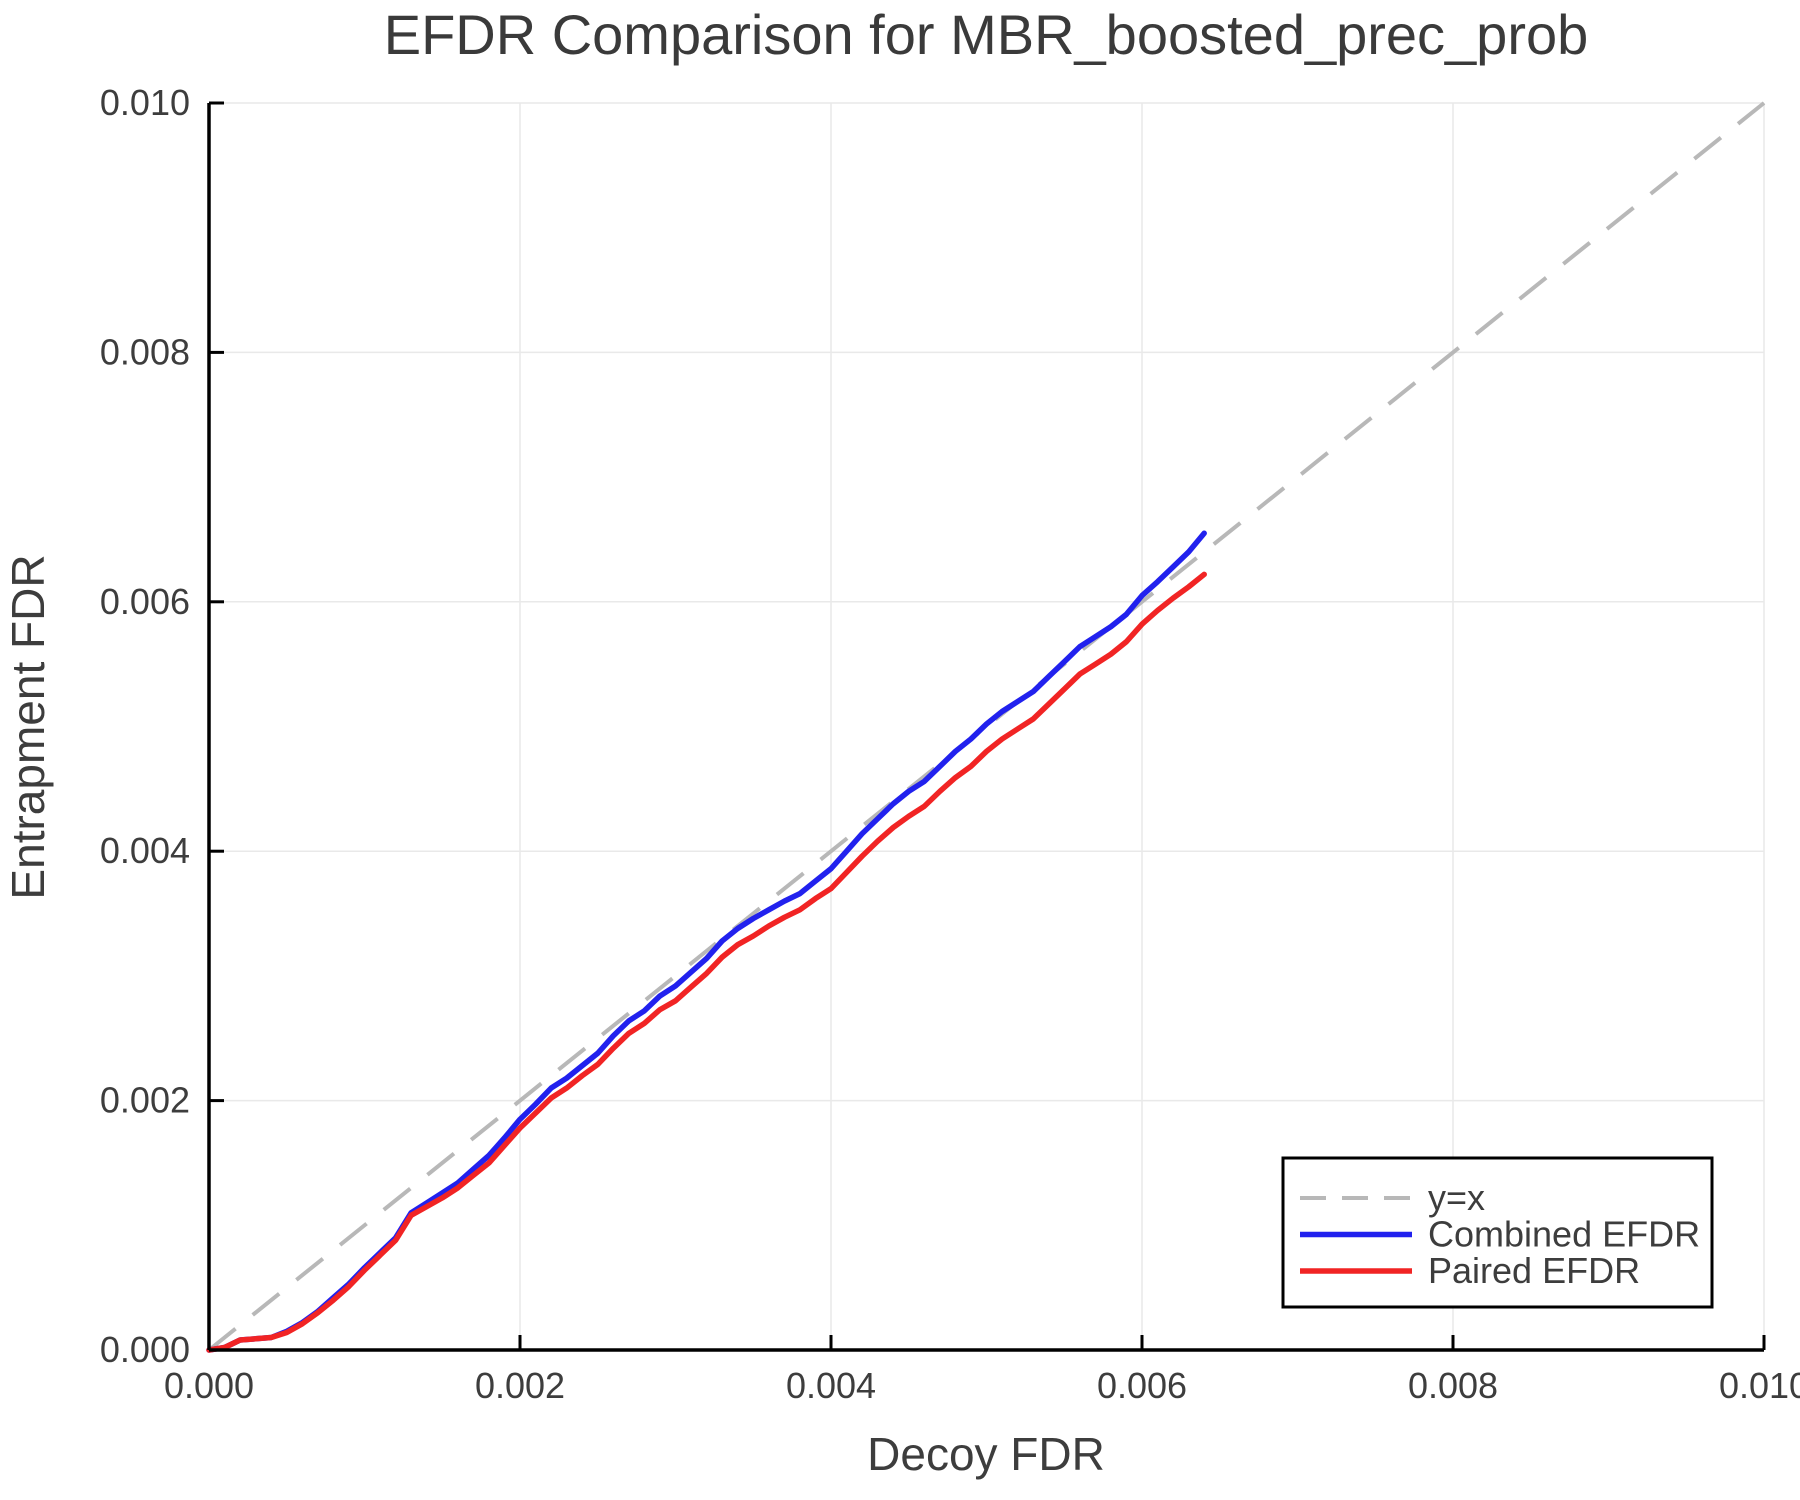  What do you see at coordinates (145, 1100) in the screenshot?
I see `y-tick-label: 0.002` at bounding box center [145, 1100].